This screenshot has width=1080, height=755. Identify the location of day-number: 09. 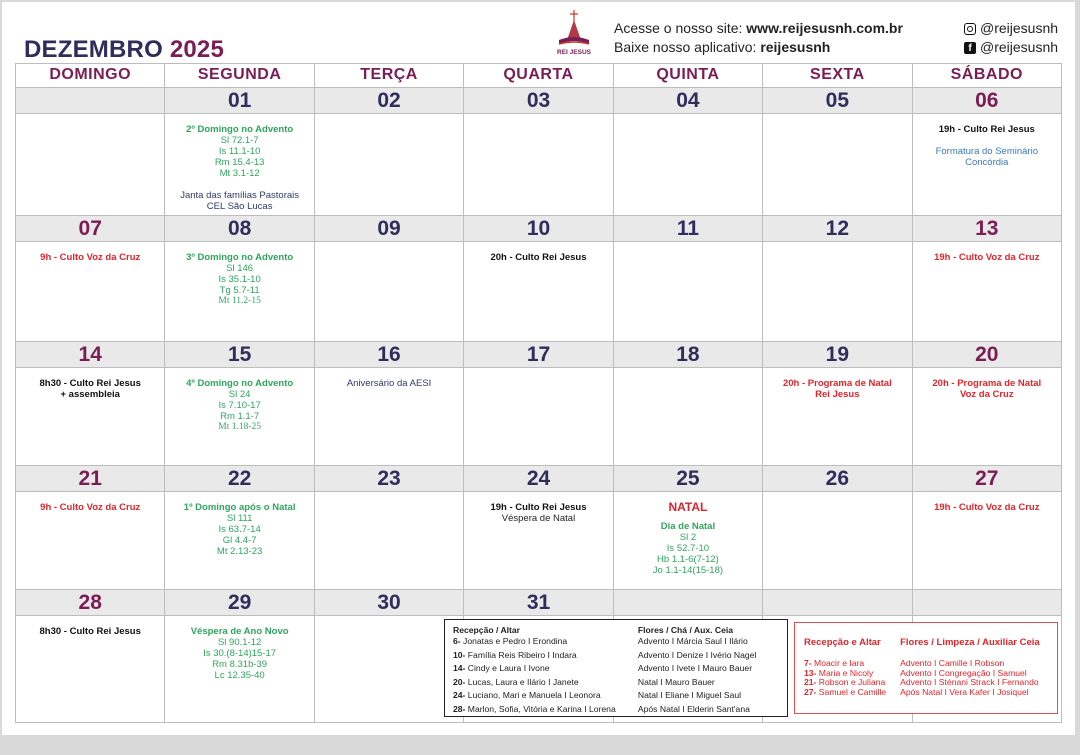
(389, 229).